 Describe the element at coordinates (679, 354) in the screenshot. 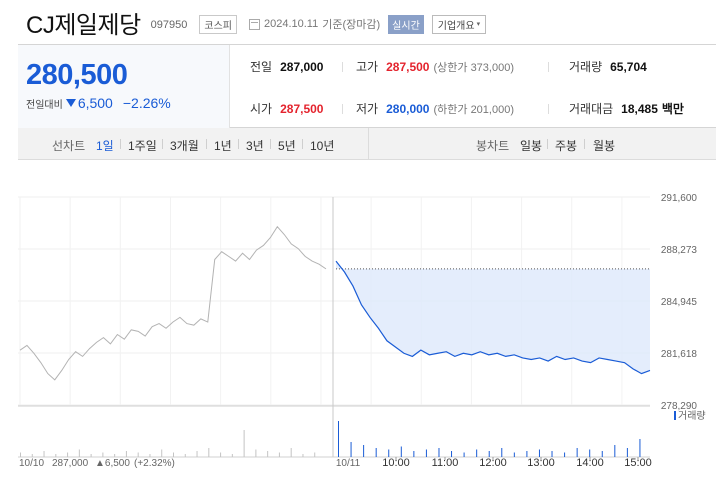

I see `y-tick-label: 281,618` at that location.